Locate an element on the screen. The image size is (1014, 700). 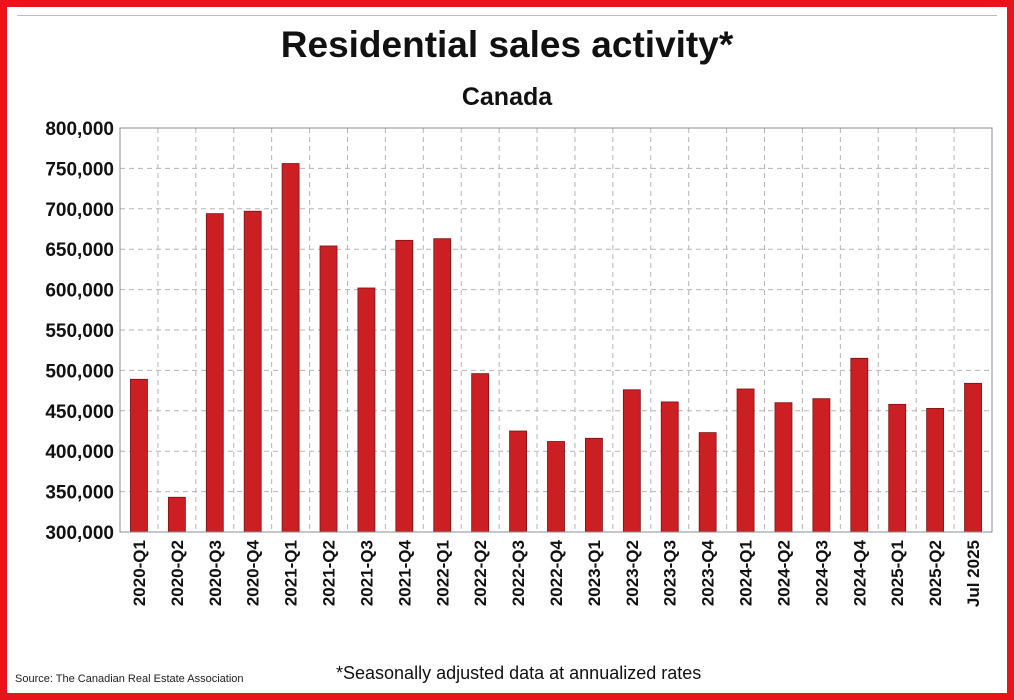
x-tick-label: 2022-Q3 is located at coordinates (518, 573).